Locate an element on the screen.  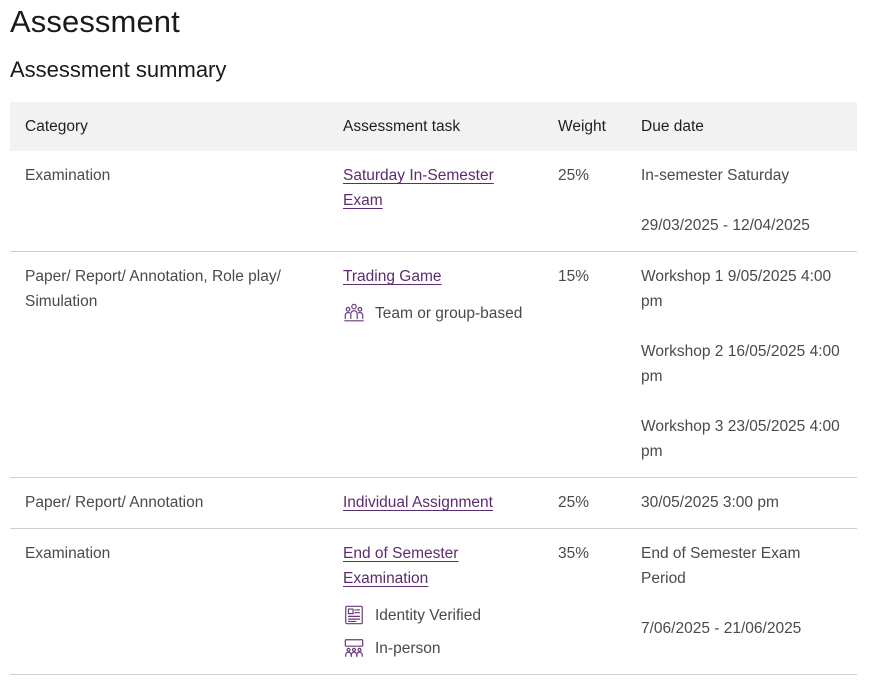
due-date-line: Workshop 1 9/05/2025 4:00 pm is located at coordinates (736, 289).